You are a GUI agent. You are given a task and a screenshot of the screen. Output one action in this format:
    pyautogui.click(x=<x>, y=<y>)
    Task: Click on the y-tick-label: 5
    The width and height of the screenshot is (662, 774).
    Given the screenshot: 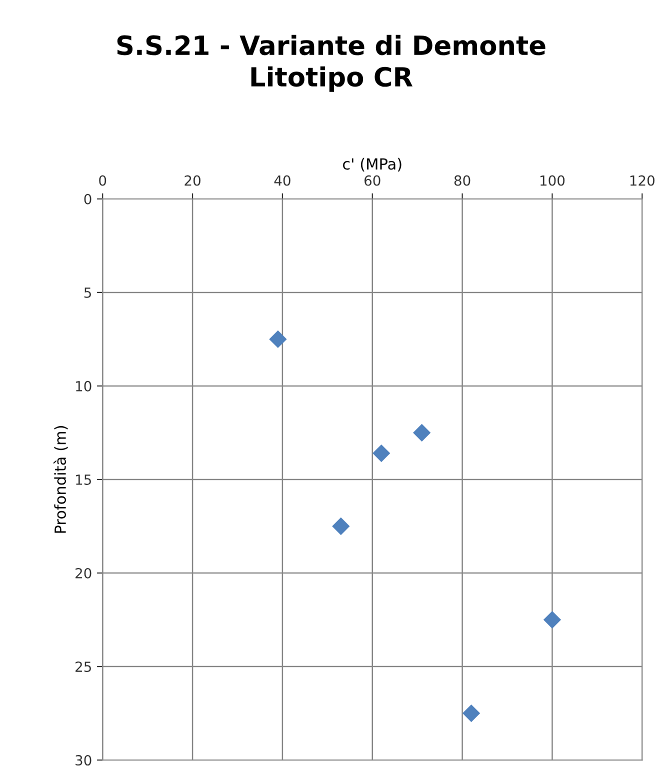 What is the action you would take?
    pyautogui.click(x=87, y=293)
    